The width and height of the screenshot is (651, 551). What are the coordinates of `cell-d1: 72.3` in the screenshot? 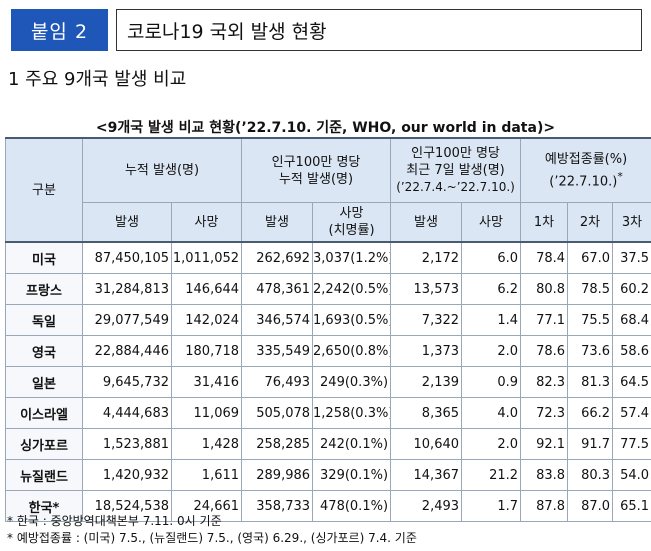 It's located at (544, 413).